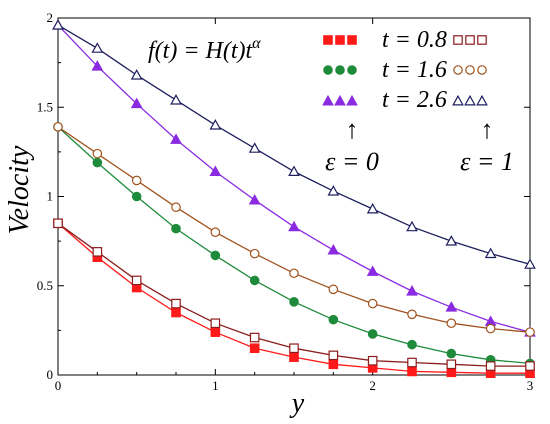 This screenshot has width=550, height=424. I want to click on y-tick-label: 2, so click(50, 17).